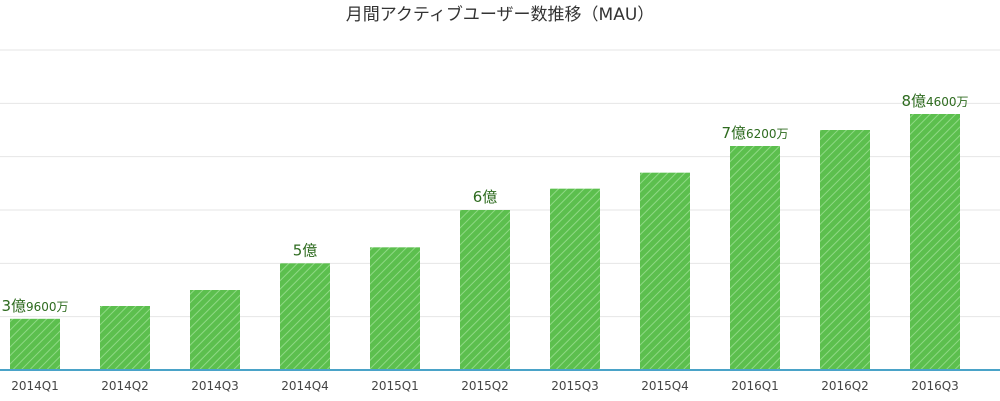 The image size is (1000, 401). I want to click on x-tick-label: 2014Q3, so click(215, 386).